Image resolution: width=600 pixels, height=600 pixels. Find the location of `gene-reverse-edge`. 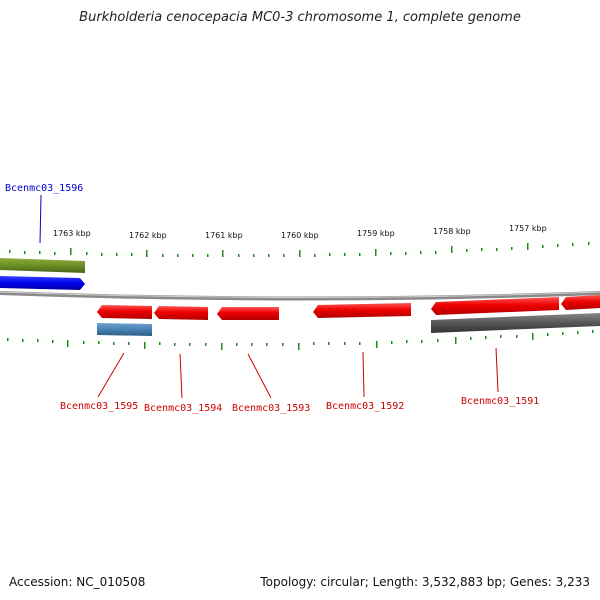

gene-reverse-edge is located at coordinates (580, 302).